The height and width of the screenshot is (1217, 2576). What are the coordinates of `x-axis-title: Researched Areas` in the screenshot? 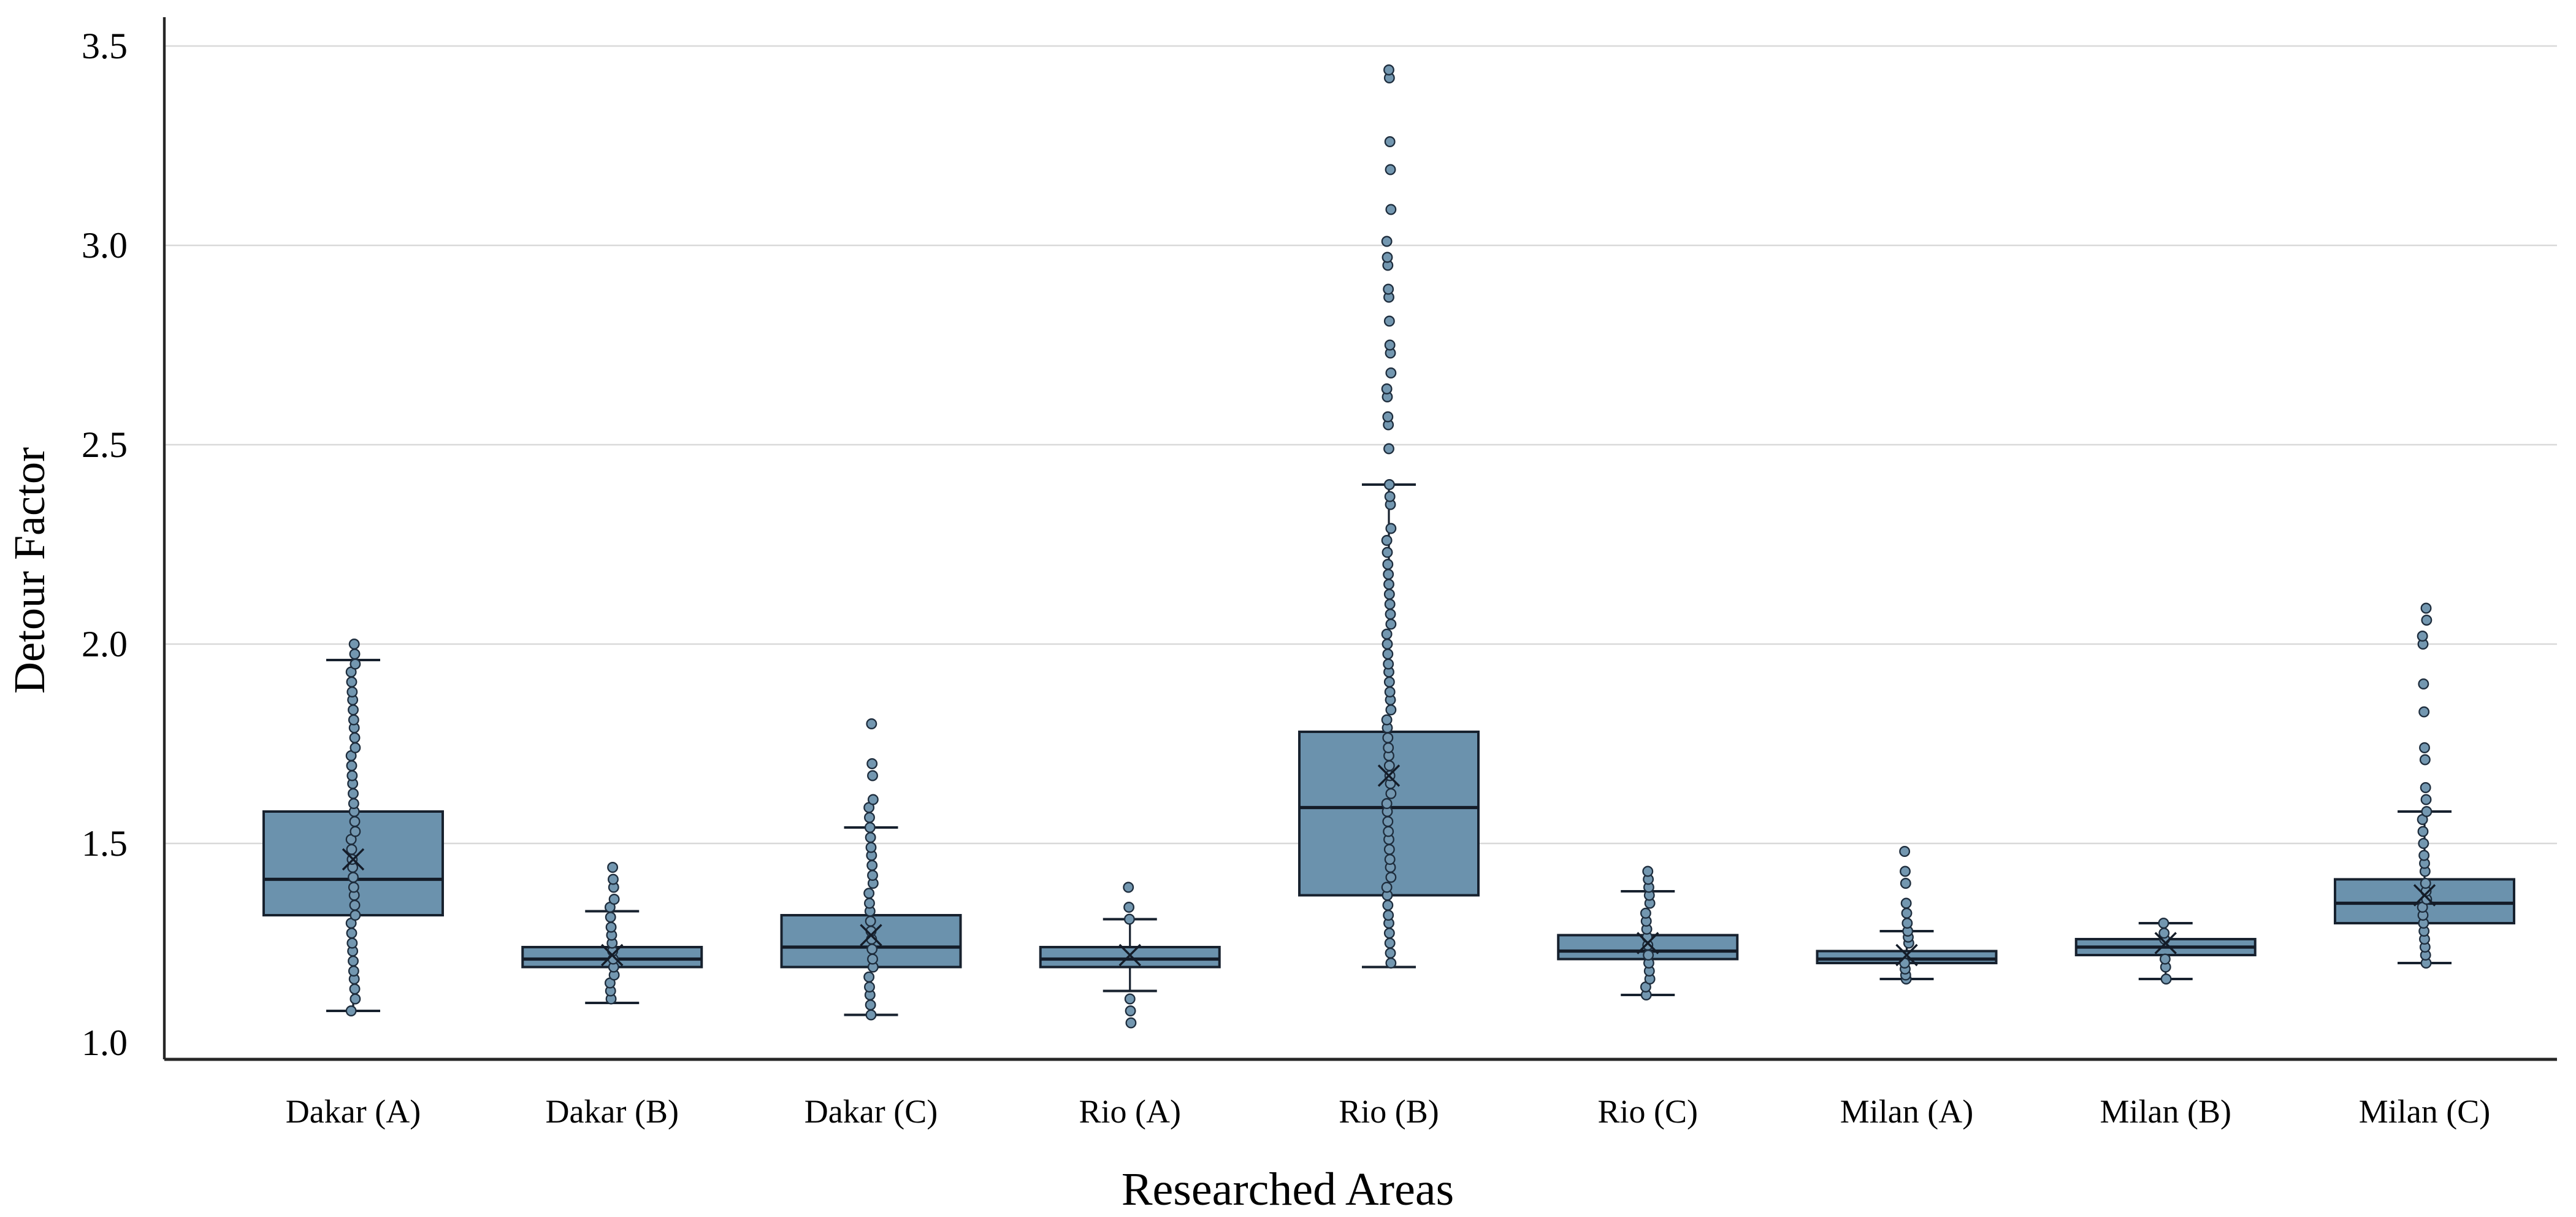 It's located at (1288, 1189).